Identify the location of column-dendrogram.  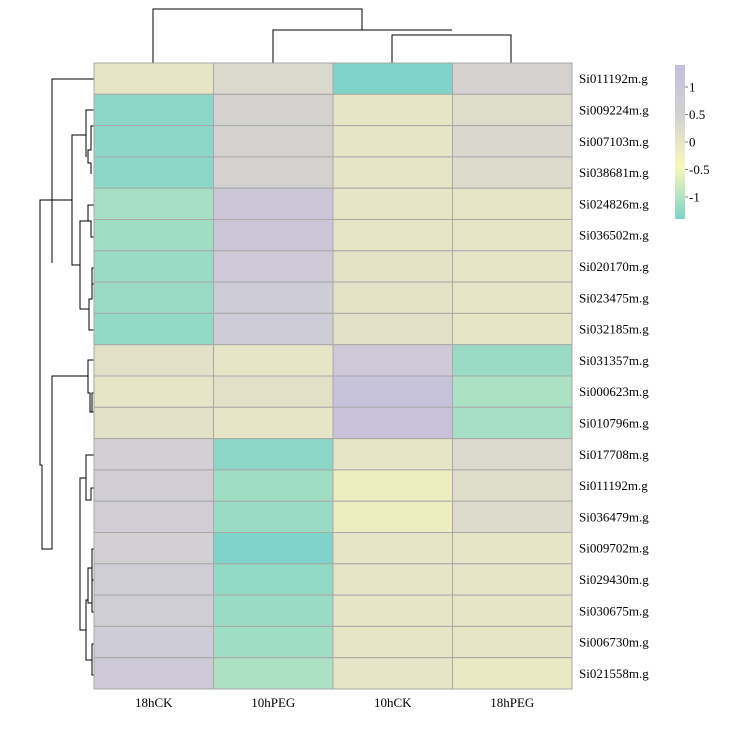
(332, 35).